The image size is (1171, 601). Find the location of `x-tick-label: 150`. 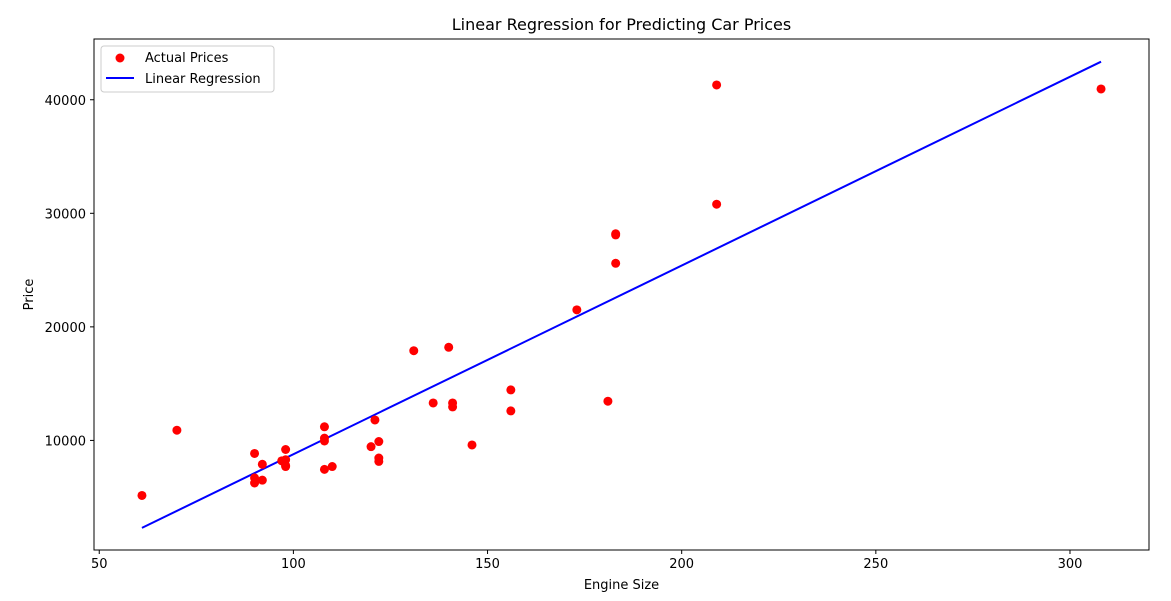

x-tick-label: 150 is located at coordinates (487, 564).